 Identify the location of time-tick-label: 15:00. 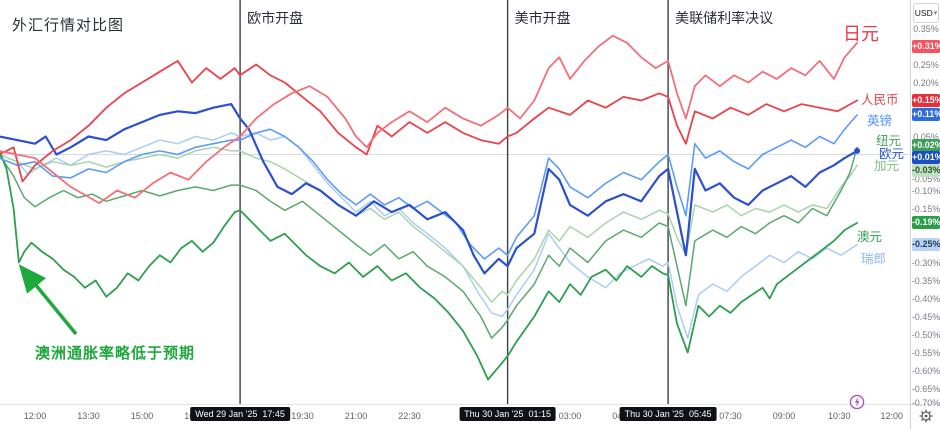
(142, 416).